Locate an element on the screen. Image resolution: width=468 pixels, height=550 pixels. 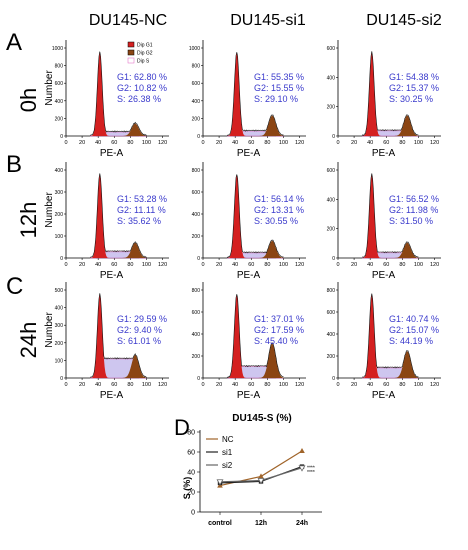
row-label: 0h is located at coordinates (28, 100).